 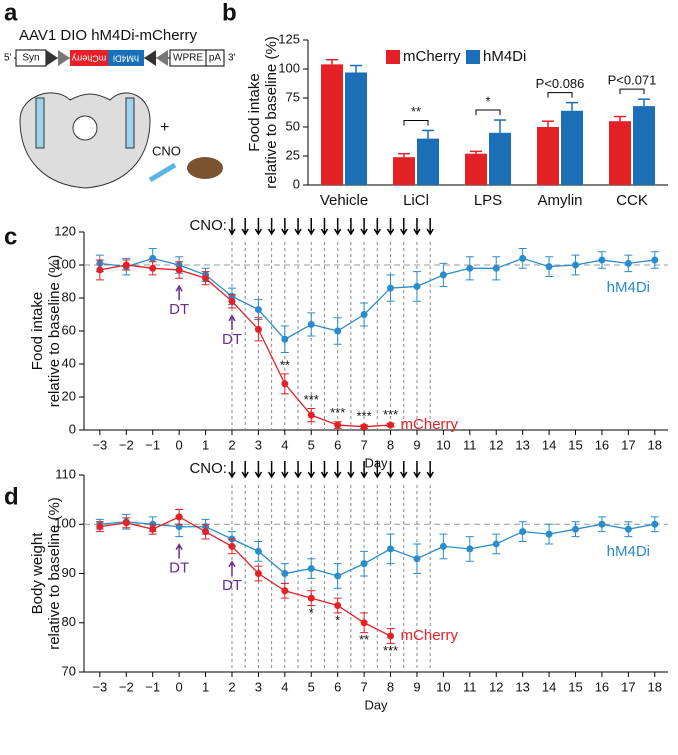 I want to click on y-tick-label: 0, so click(x=72, y=428).